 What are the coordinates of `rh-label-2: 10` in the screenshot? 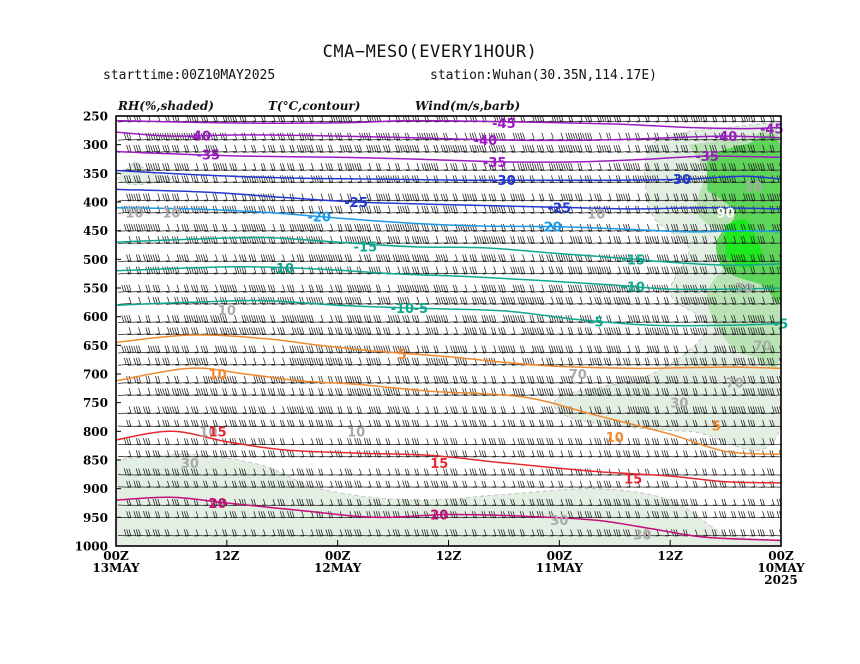 It's located at (596, 214).